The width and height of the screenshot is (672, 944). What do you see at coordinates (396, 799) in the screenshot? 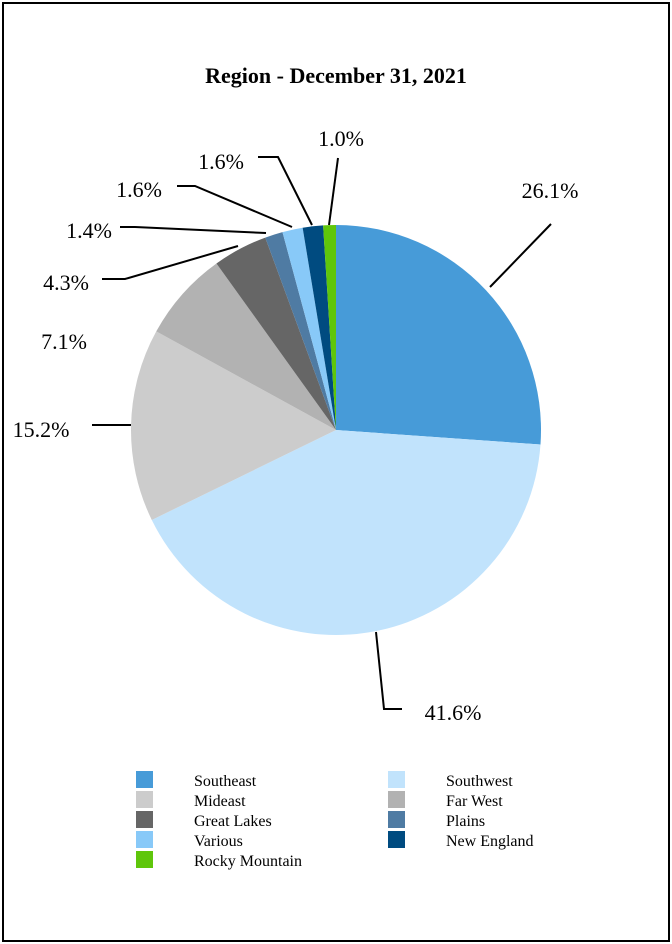
I see `legend-swatch-far-west` at bounding box center [396, 799].